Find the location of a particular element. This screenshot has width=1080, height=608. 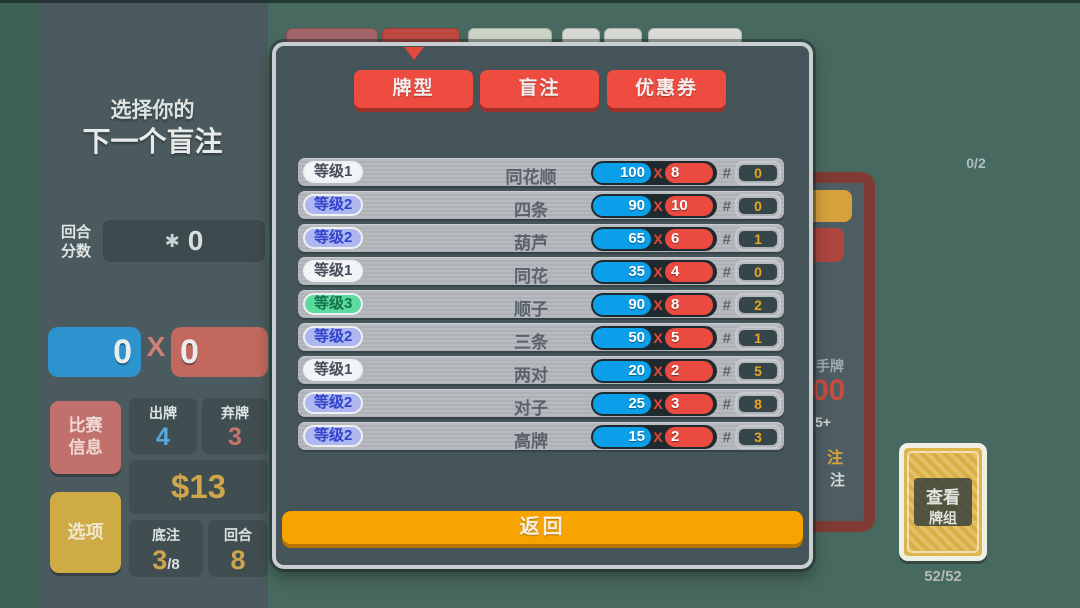

round-value: 8 is located at coordinates (238, 560).